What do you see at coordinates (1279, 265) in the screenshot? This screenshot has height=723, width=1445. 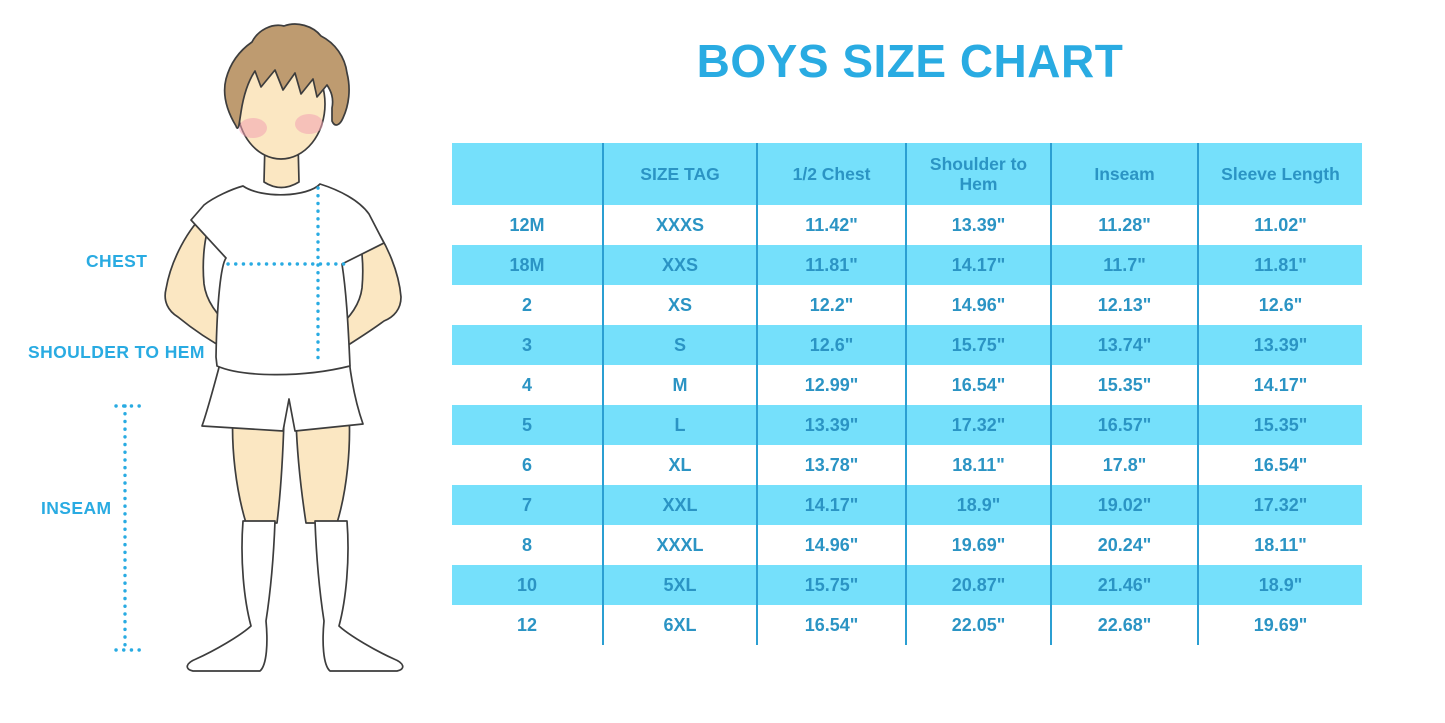 I see `cell-sleeve-length: 11.81"` at bounding box center [1279, 265].